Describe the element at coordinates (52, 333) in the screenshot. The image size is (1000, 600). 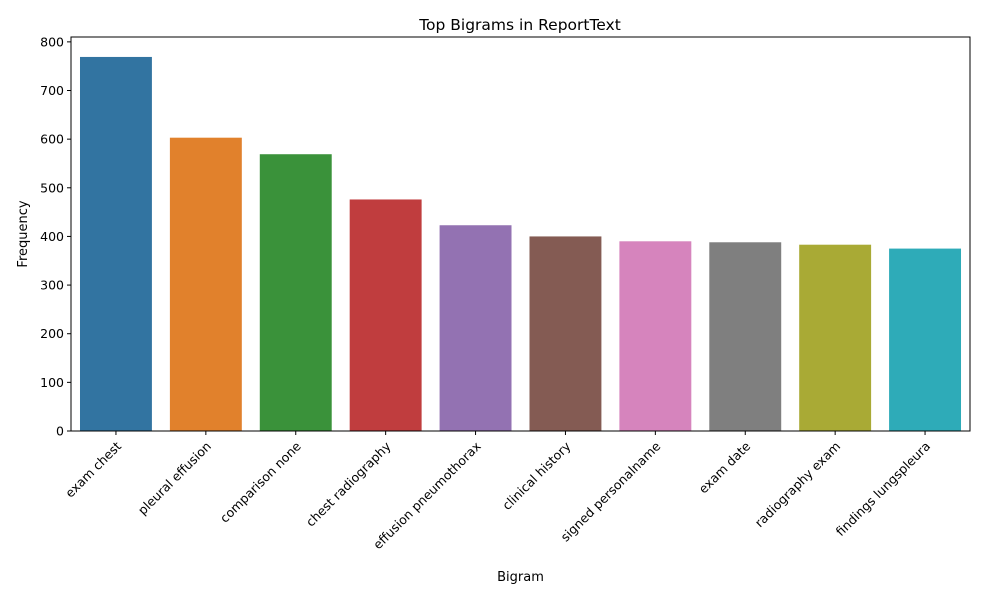
I see `y-tick-label: 200` at that location.